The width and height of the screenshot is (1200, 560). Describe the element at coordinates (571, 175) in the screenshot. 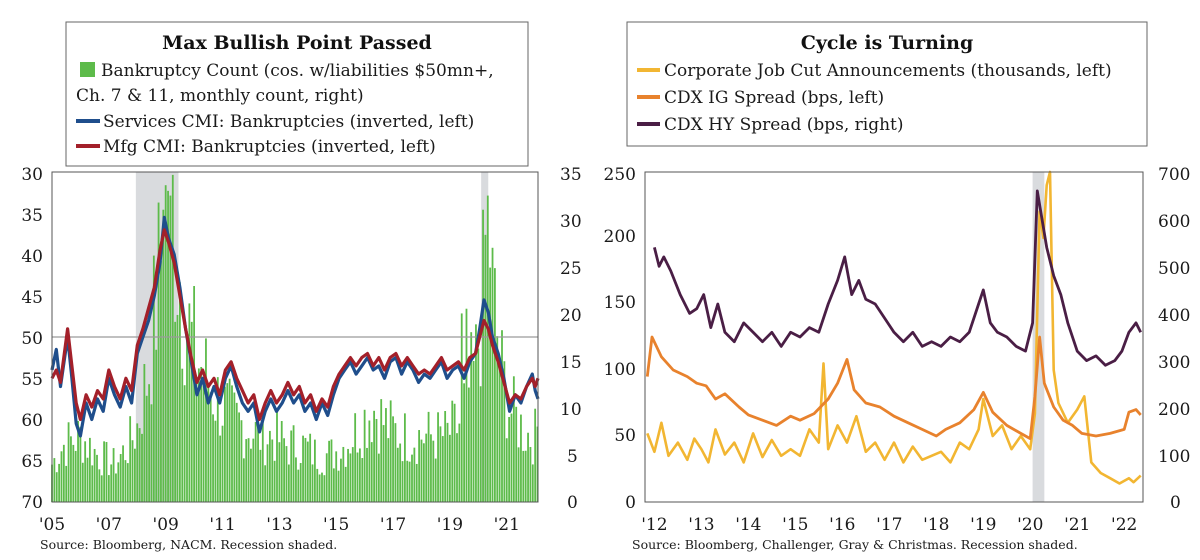

I see `left-right-tick: 35` at that location.